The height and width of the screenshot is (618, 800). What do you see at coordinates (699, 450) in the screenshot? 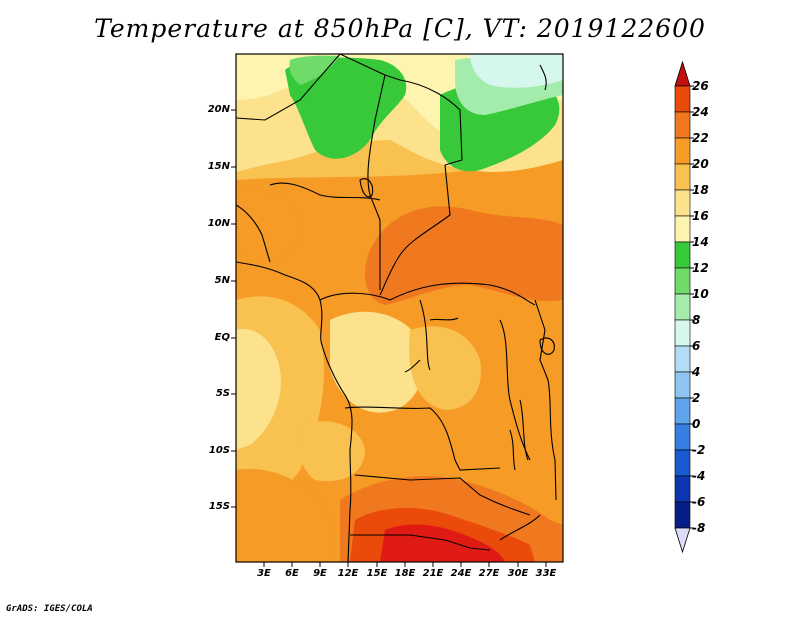
I see `colorbar-label: -2` at bounding box center [699, 450].